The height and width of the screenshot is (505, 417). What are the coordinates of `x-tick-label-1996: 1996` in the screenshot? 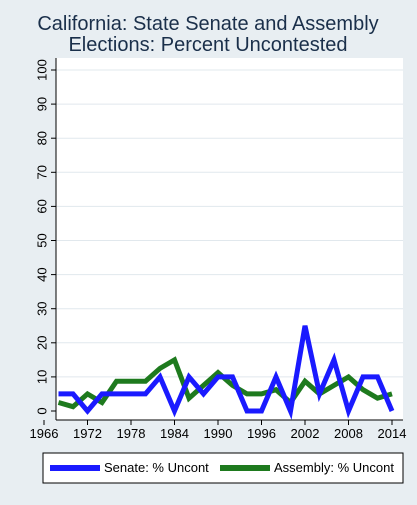 It's located at (261, 433).